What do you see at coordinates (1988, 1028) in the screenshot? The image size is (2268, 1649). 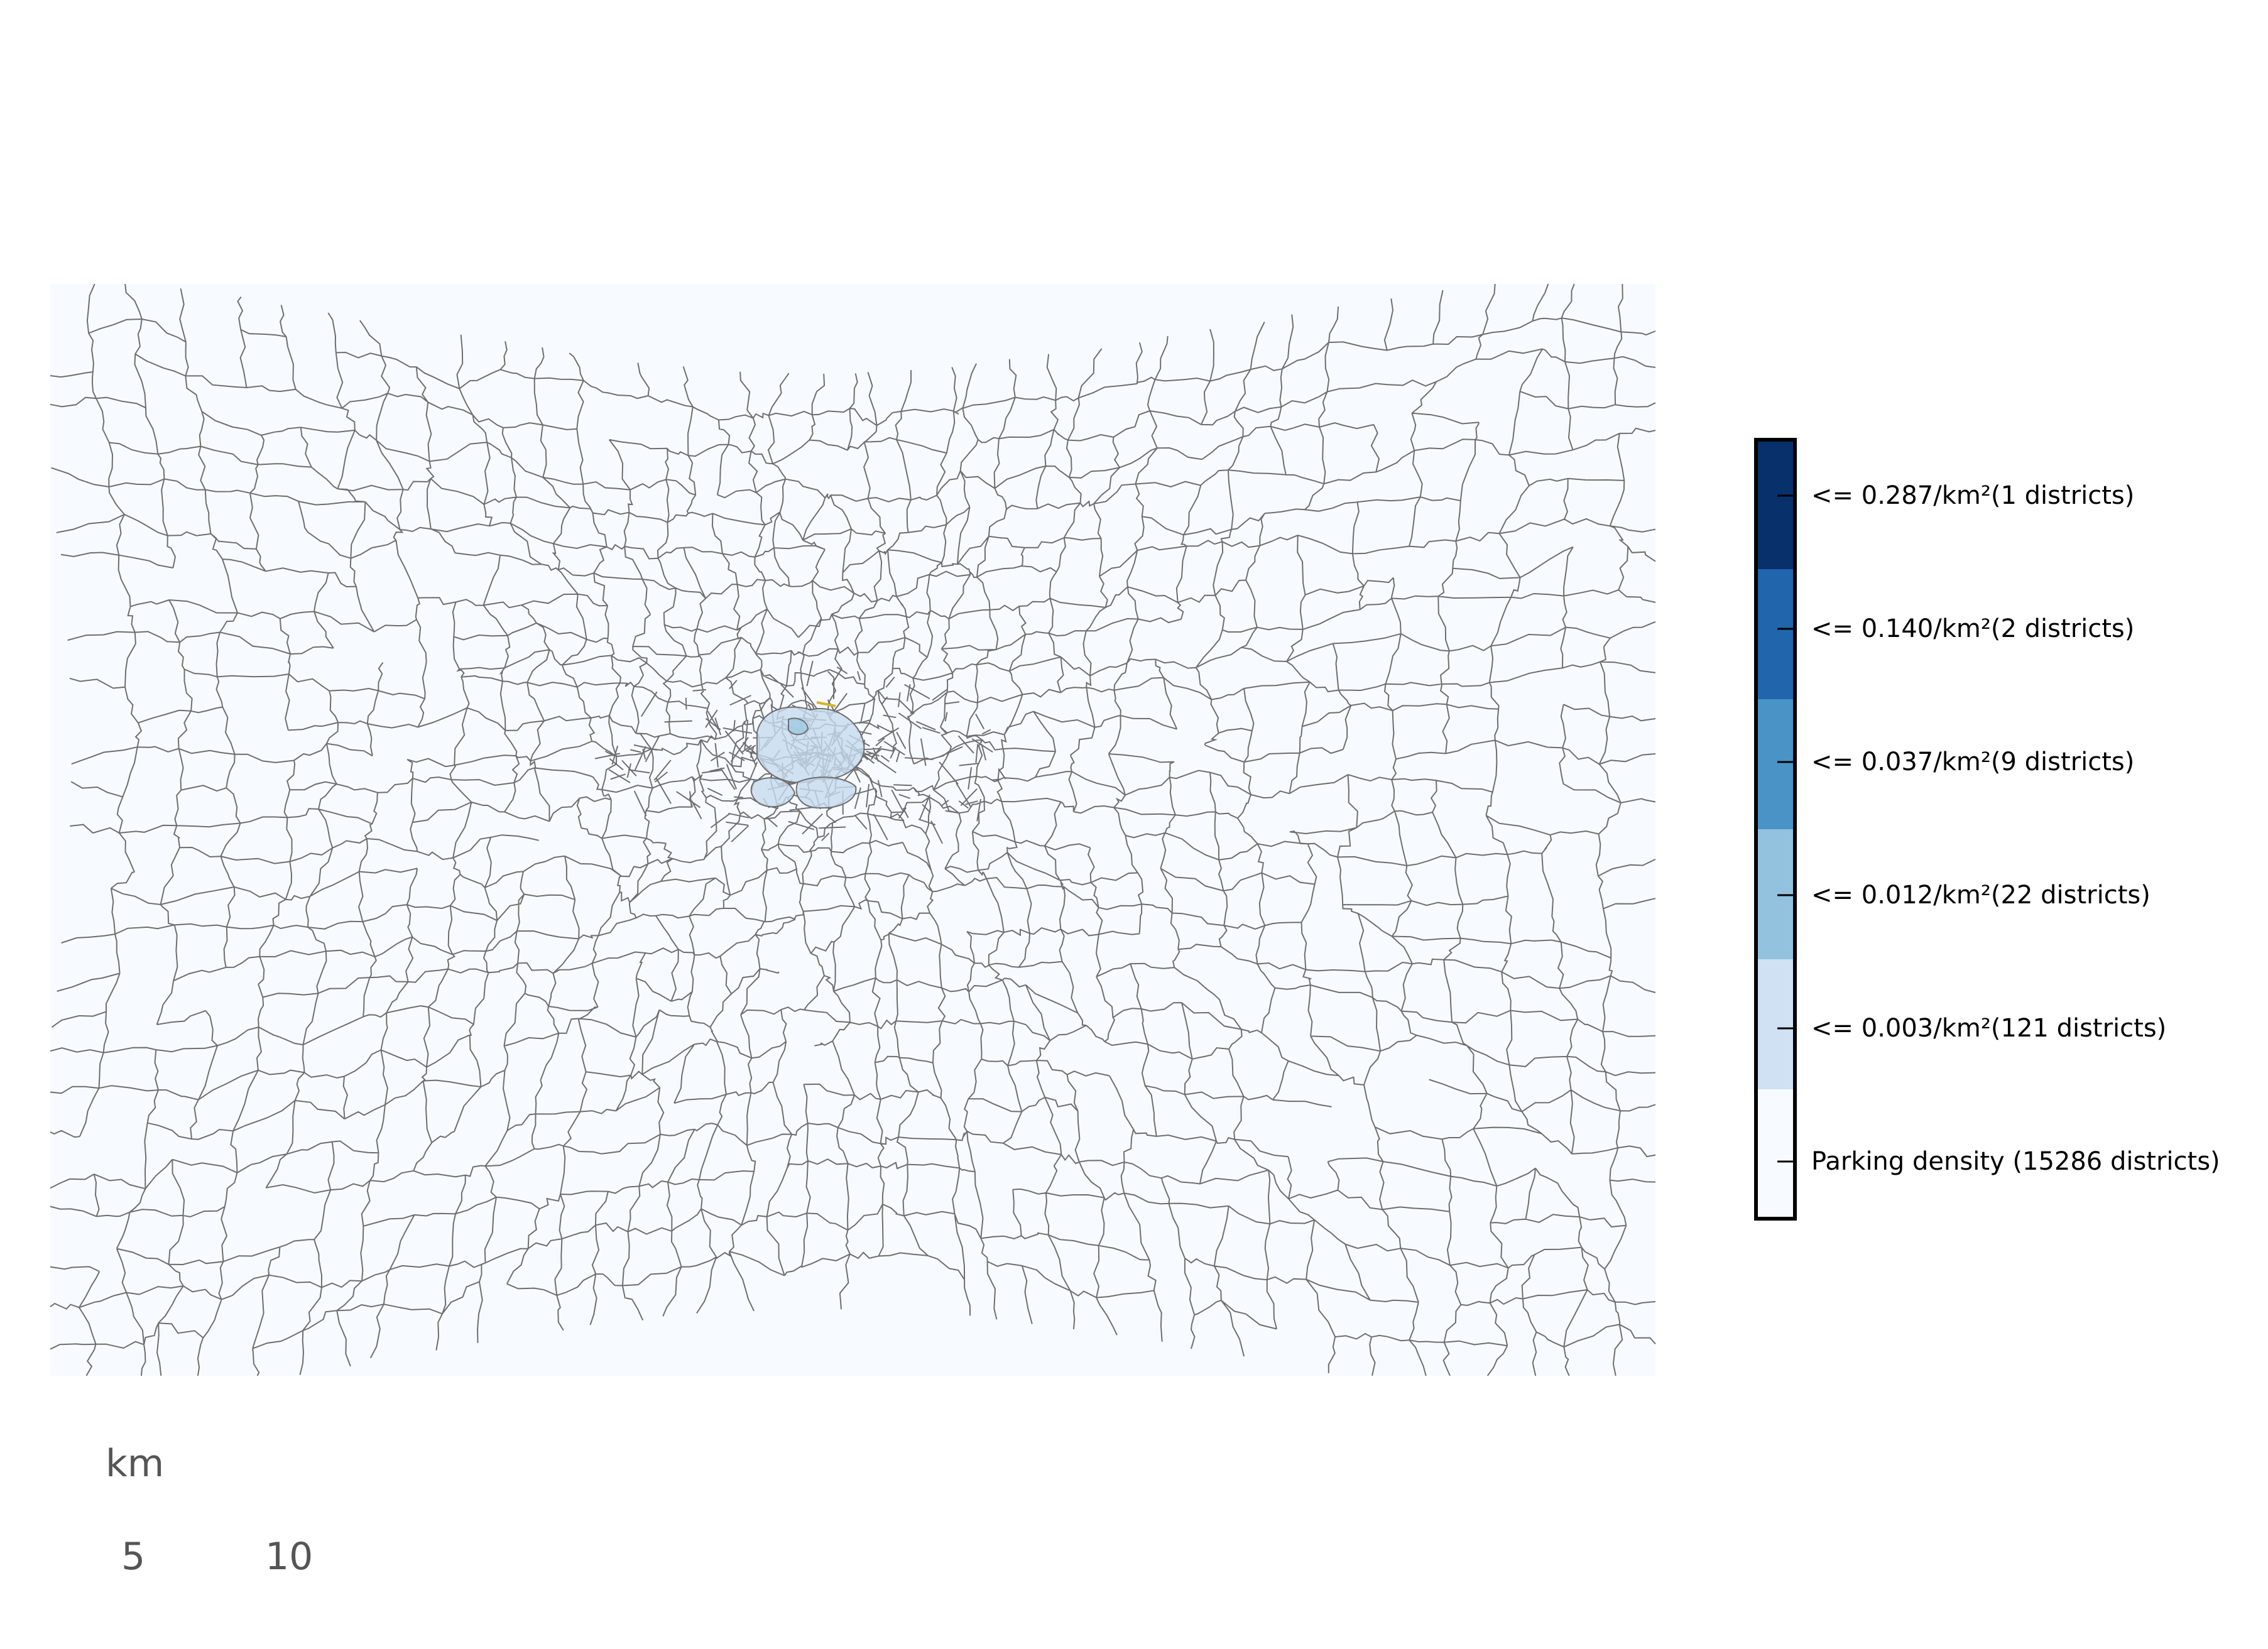 I see `legend-label-4: <= 0.003/km²(121 districts)` at bounding box center [1988, 1028].